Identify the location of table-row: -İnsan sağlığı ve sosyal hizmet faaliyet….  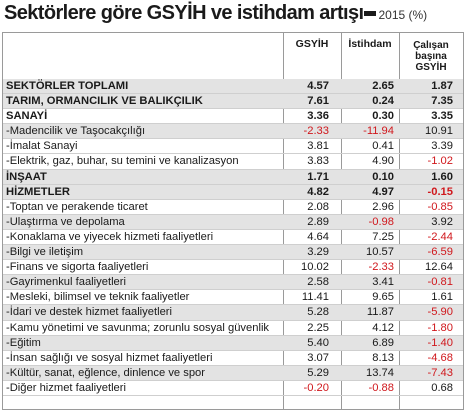
(233, 358).